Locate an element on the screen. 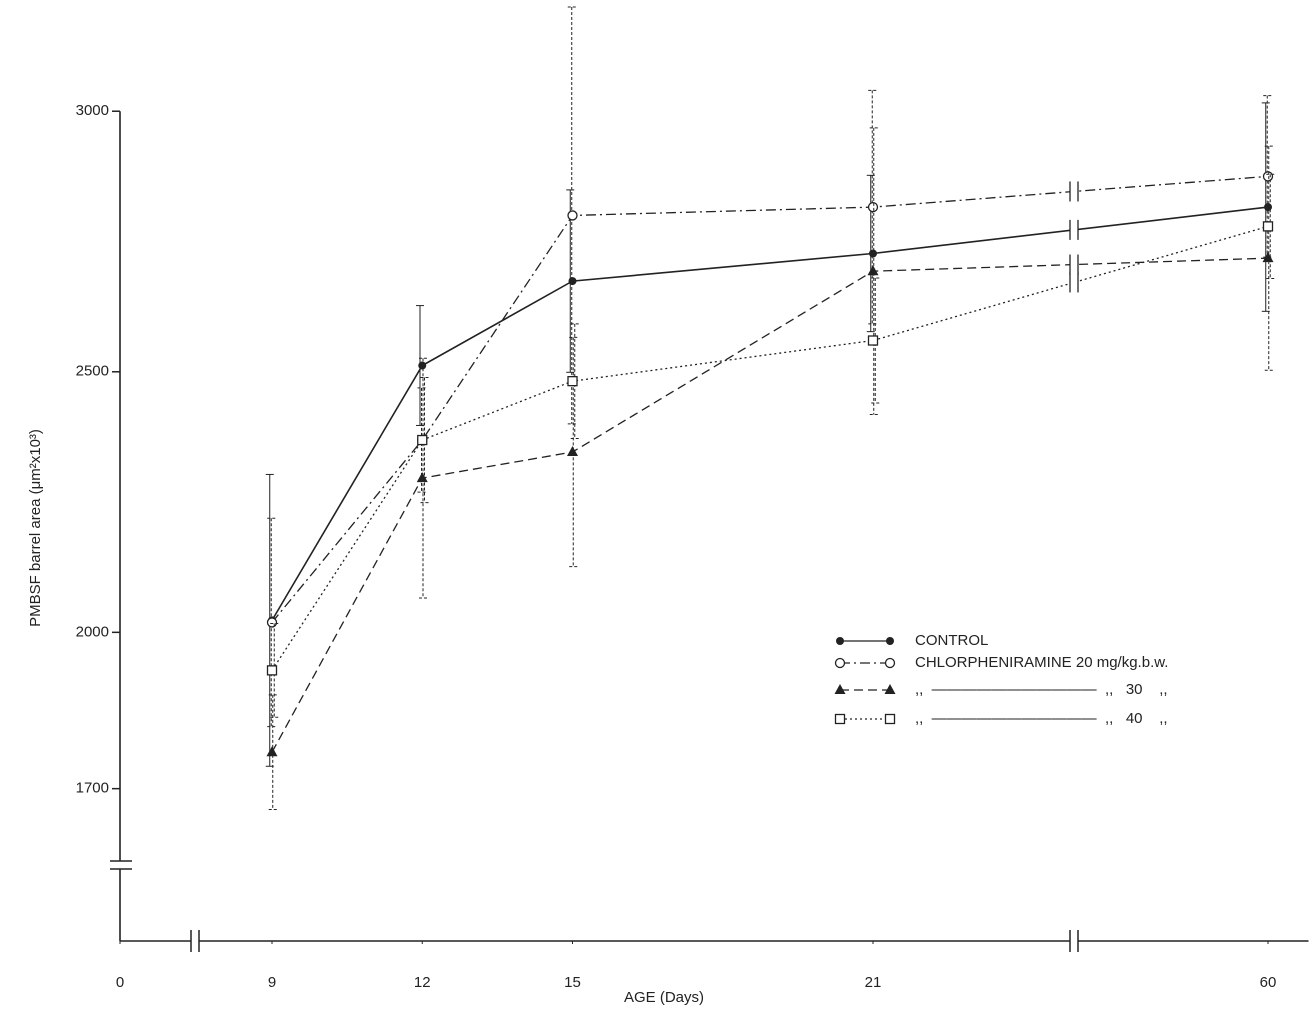  legend-label: CONTROL is located at coordinates (951, 640).